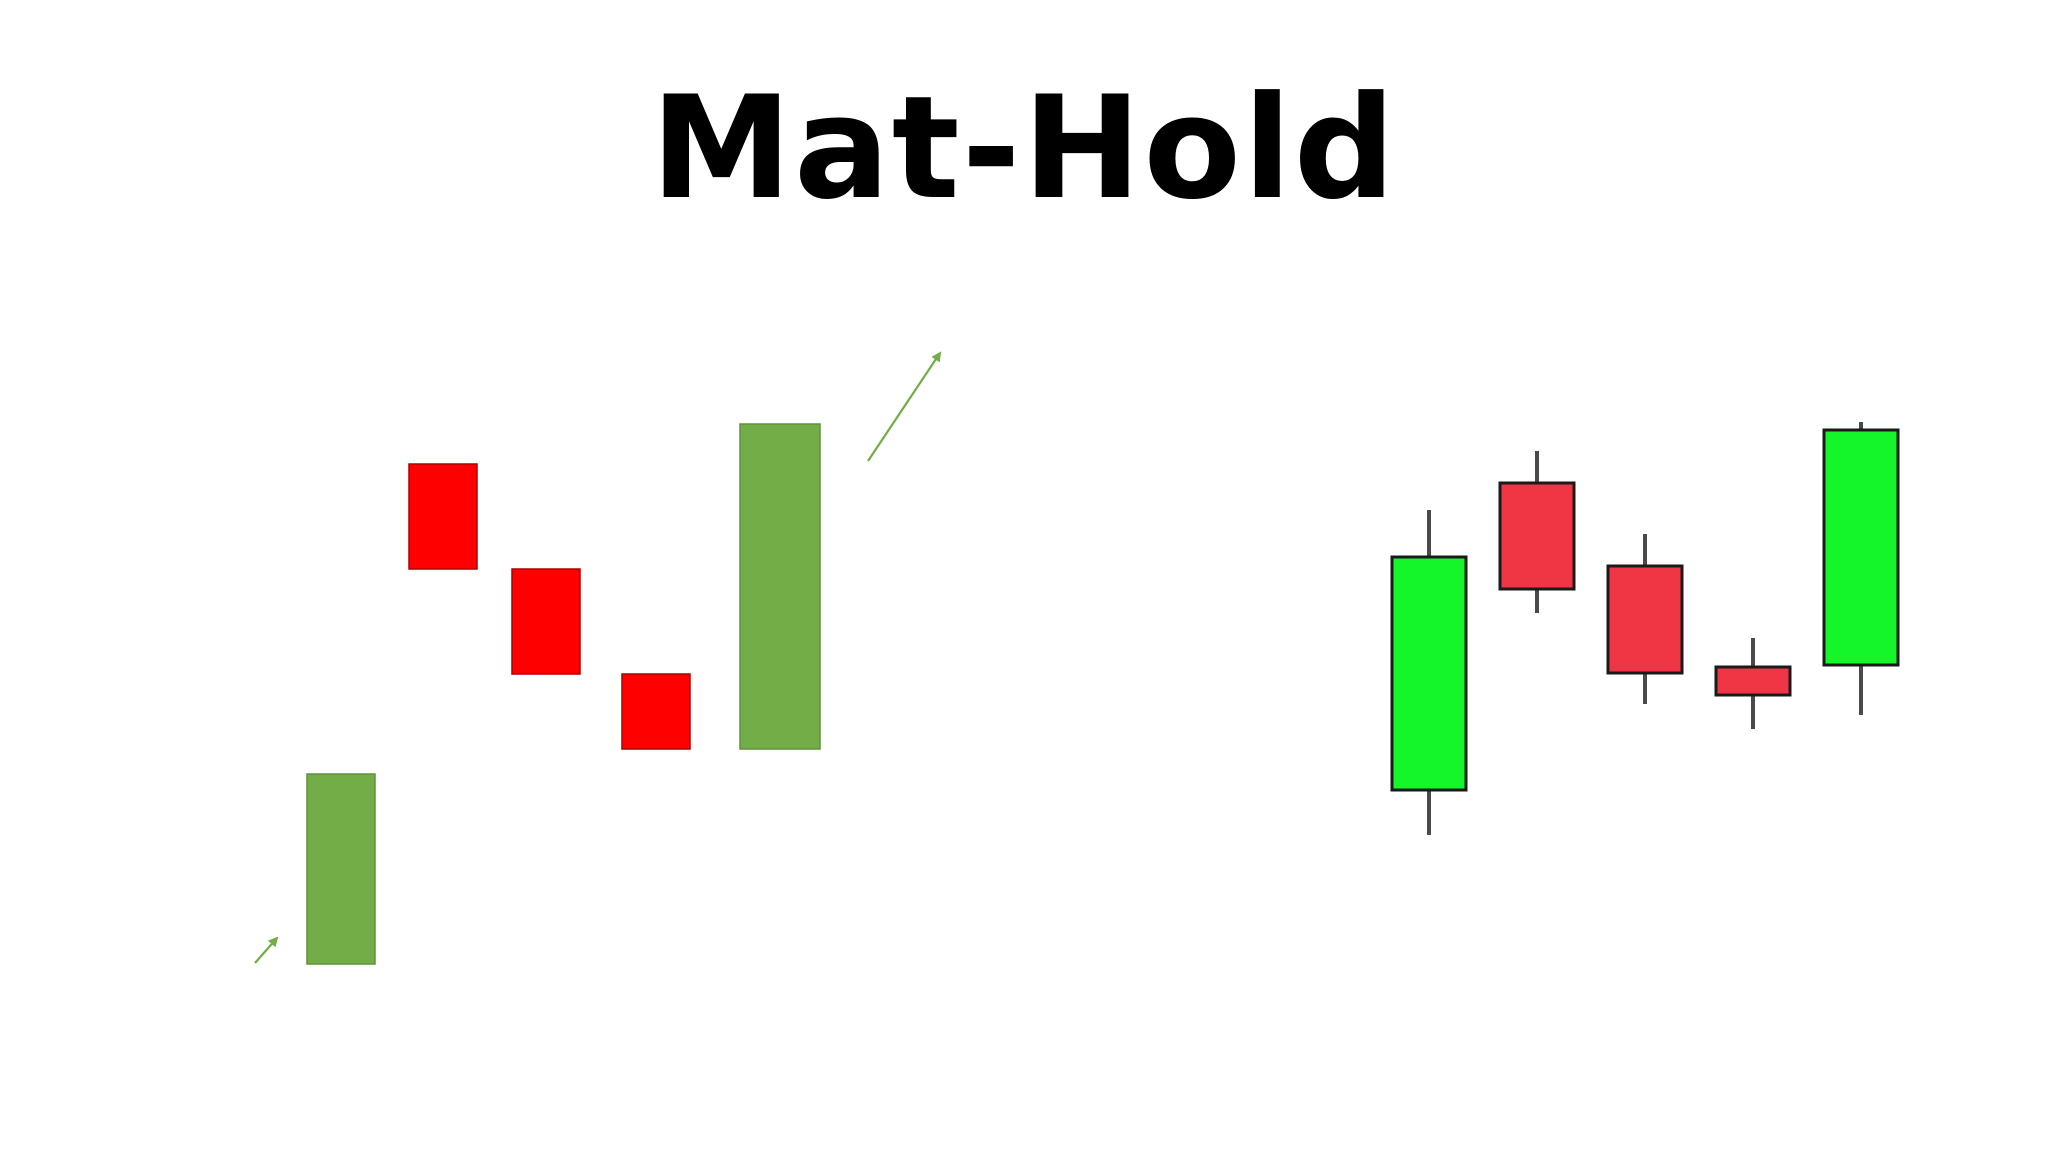  I want to click on diagram-title: Mat-Hold, so click(1024, 148).